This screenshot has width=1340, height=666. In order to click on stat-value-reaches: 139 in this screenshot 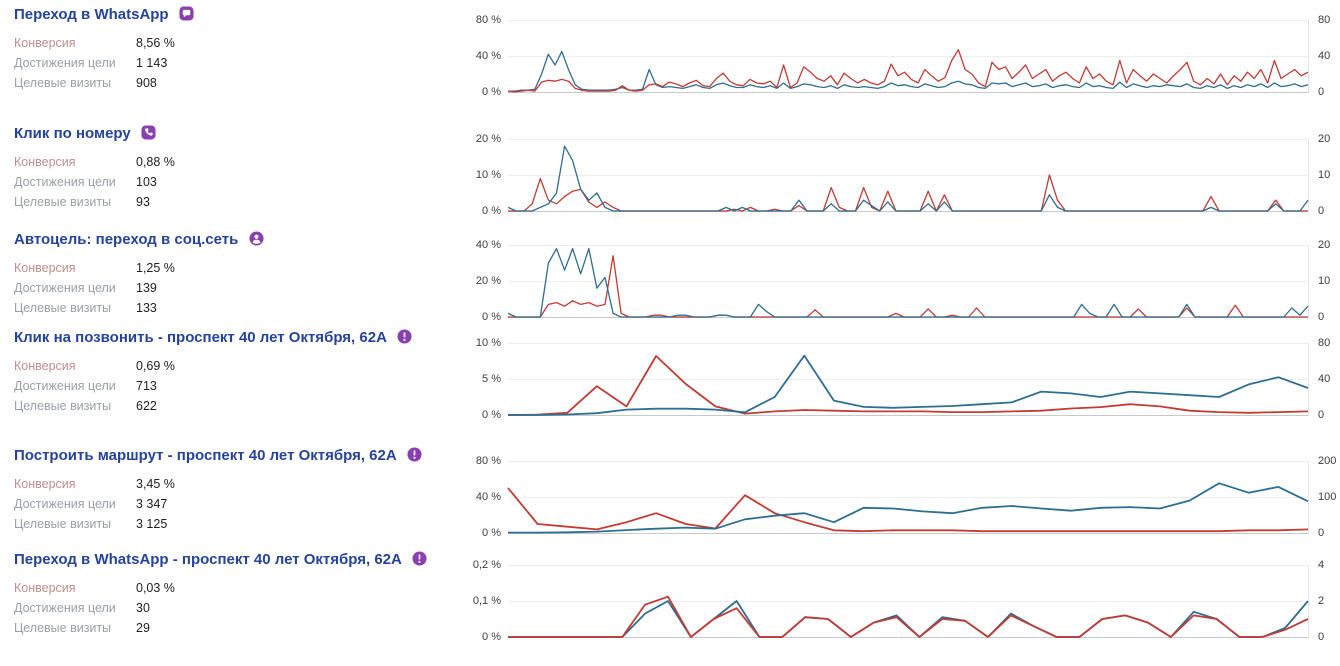, I will do `click(146, 288)`.